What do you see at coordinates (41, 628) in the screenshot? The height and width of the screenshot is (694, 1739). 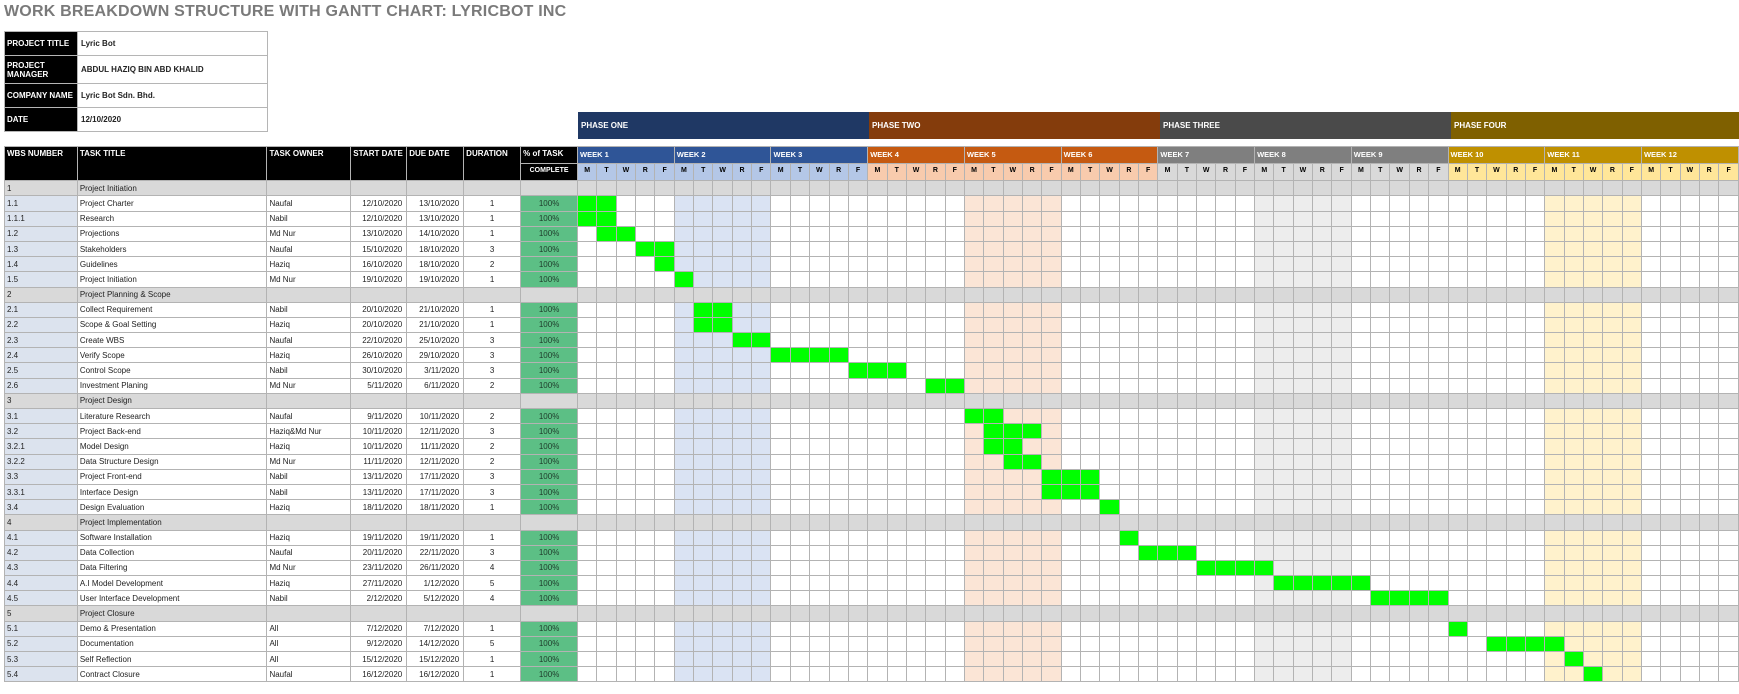 I see `wbs-number: 5.1` at bounding box center [41, 628].